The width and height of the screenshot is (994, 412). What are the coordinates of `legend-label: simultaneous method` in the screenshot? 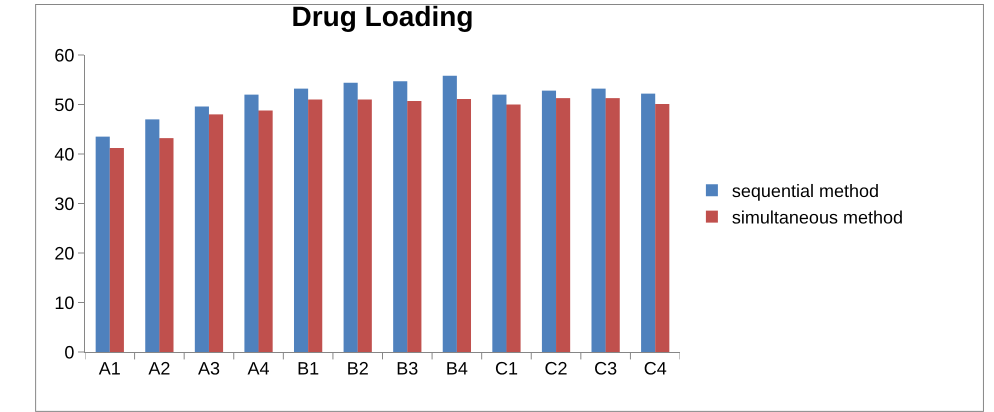 It's located at (818, 218).